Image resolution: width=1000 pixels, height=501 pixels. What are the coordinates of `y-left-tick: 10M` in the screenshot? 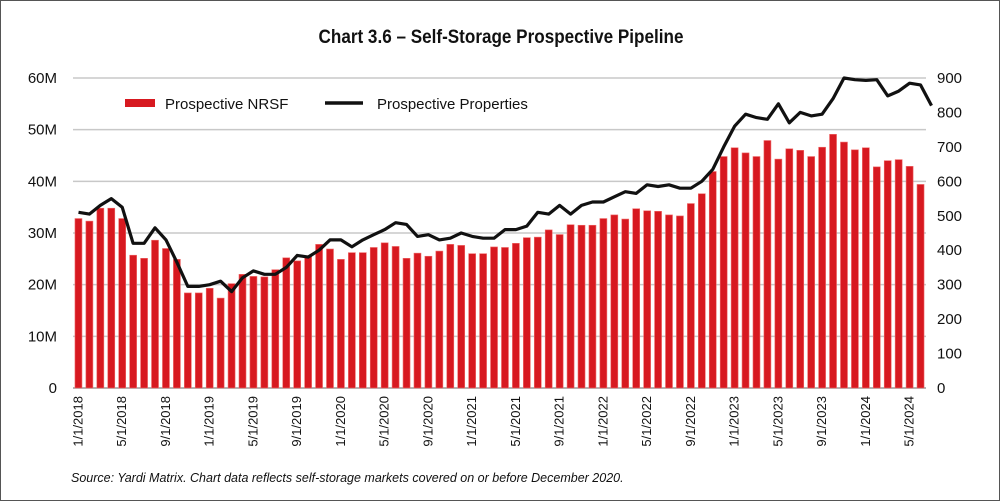 It's located at (42, 336).